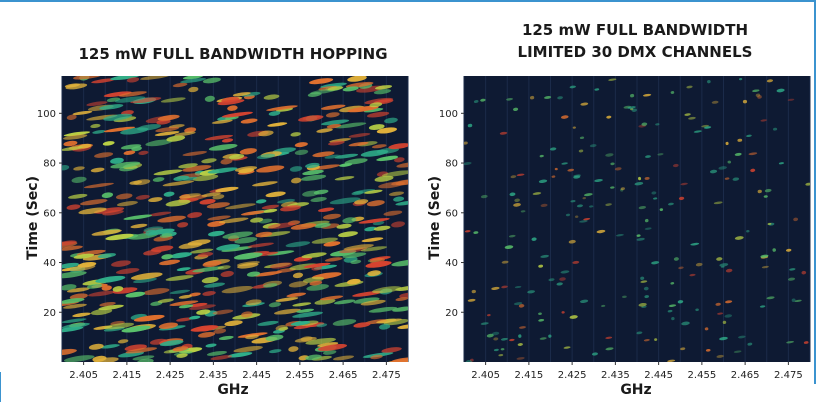  Describe the element at coordinates (233, 54) in the screenshot. I see `left-chart-title: 125 mW FULL BANDWIDTH HOPPING` at that location.